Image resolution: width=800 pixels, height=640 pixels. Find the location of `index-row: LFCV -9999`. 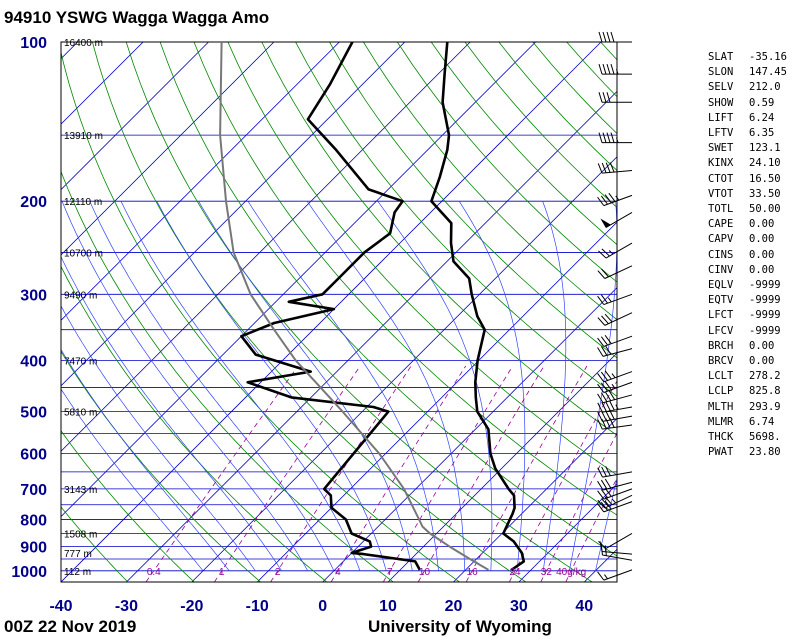

index-row: LFCV -9999 is located at coordinates (753, 331).